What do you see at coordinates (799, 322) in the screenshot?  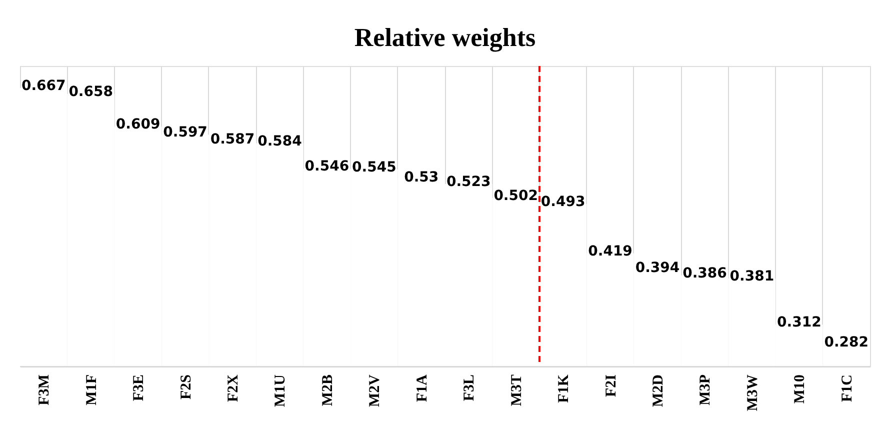 I see `data-label: 0.312` at bounding box center [799, 322].